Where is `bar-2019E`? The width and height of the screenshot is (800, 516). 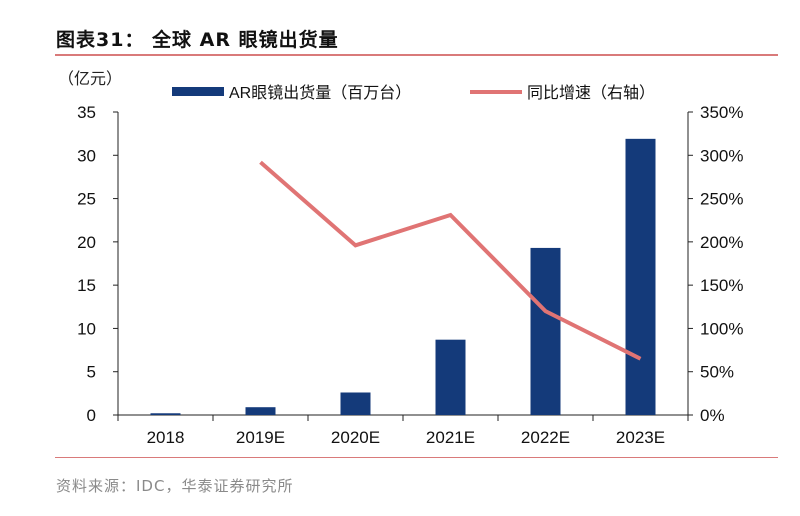
bar-2019E is located at coordinates (260, 411).